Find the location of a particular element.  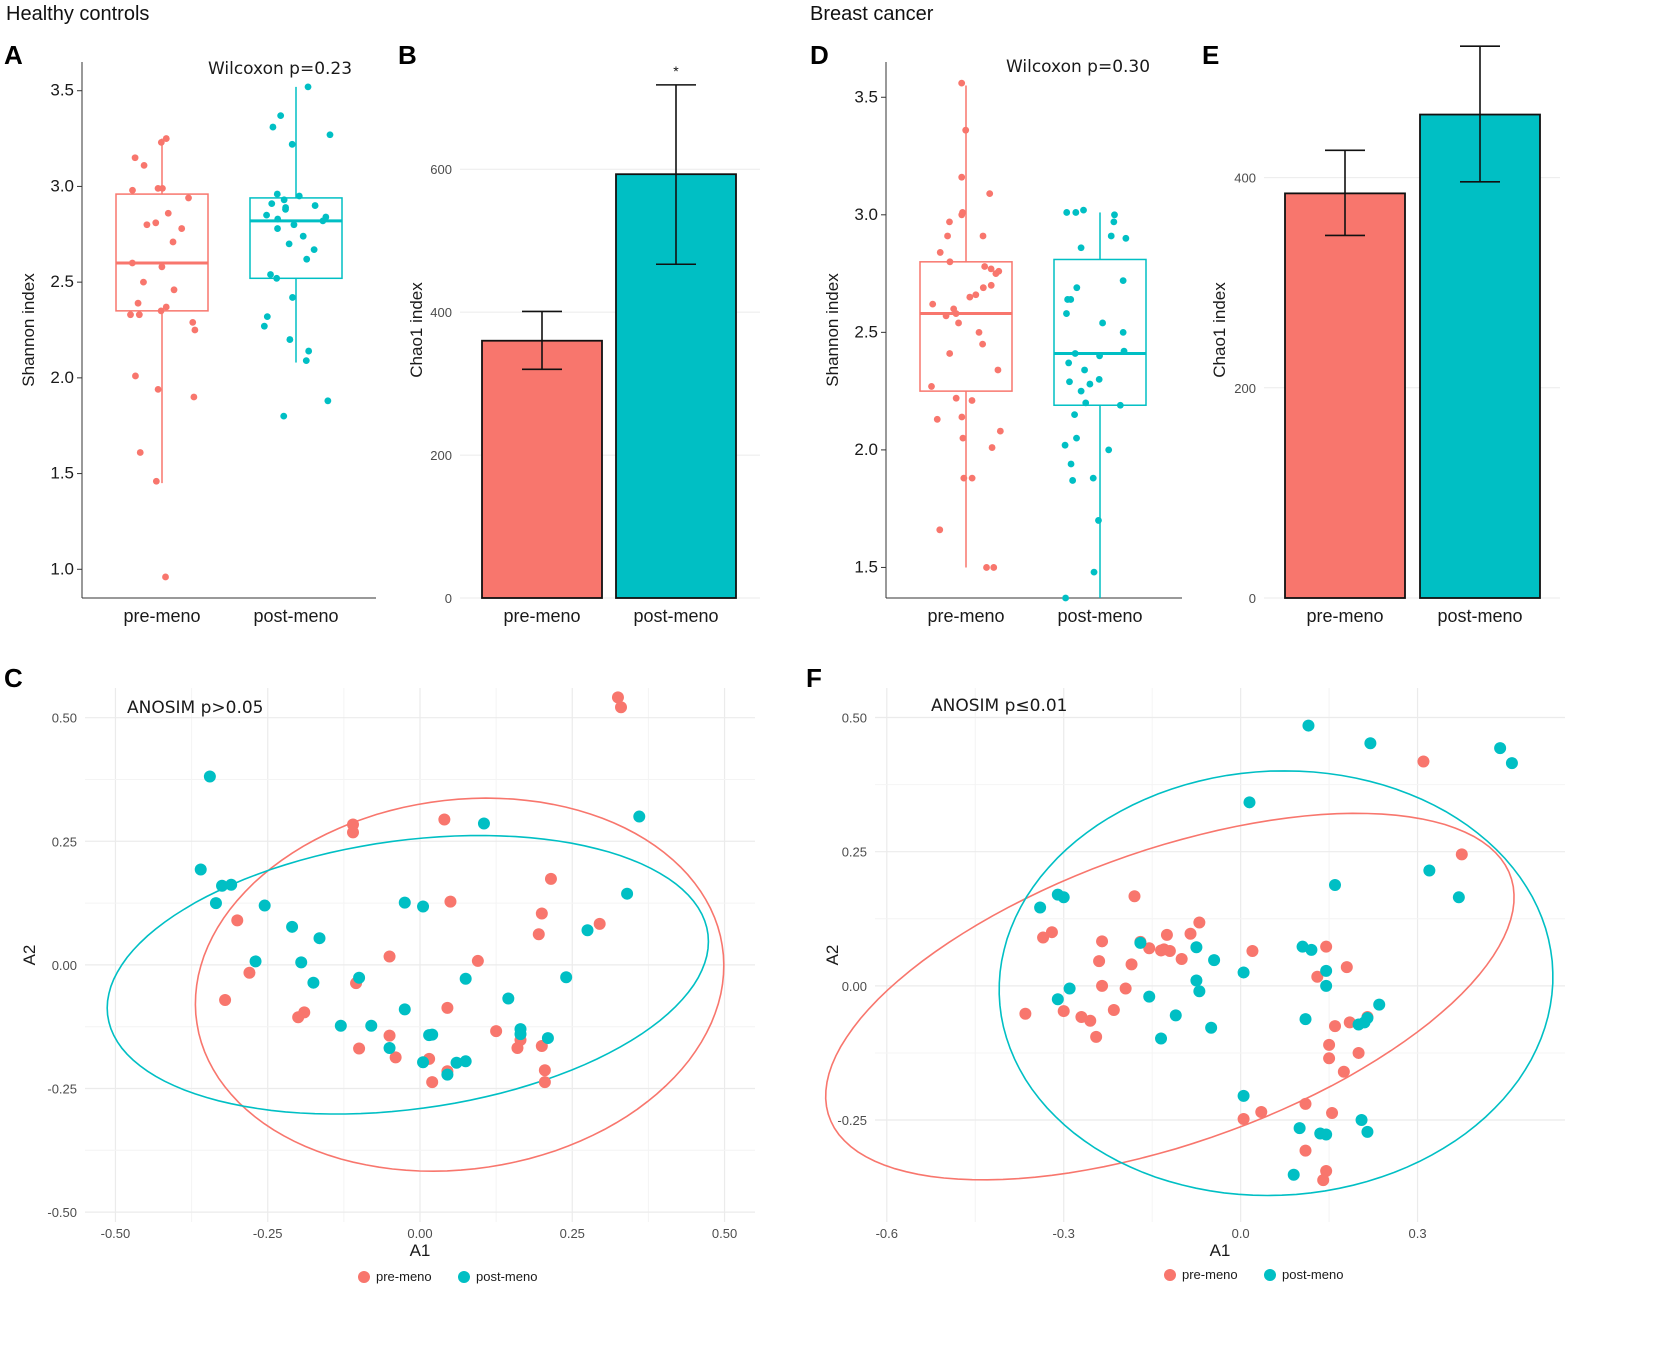

panel-letter-c: C is located at coordinates (13, 678).